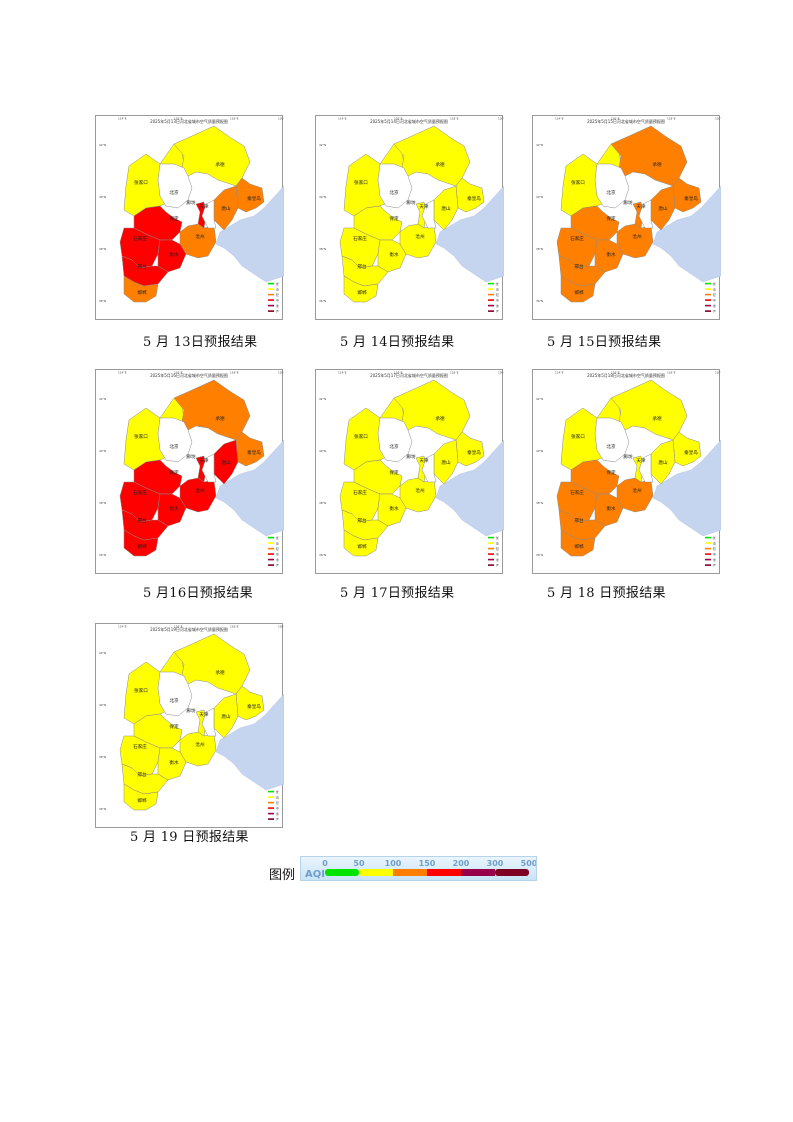  Describe the element at coordinates (421, 869) in the screenshot. I see `aqi-legend-svg: AQI 0 50 100 150 200 300 500` at that location.